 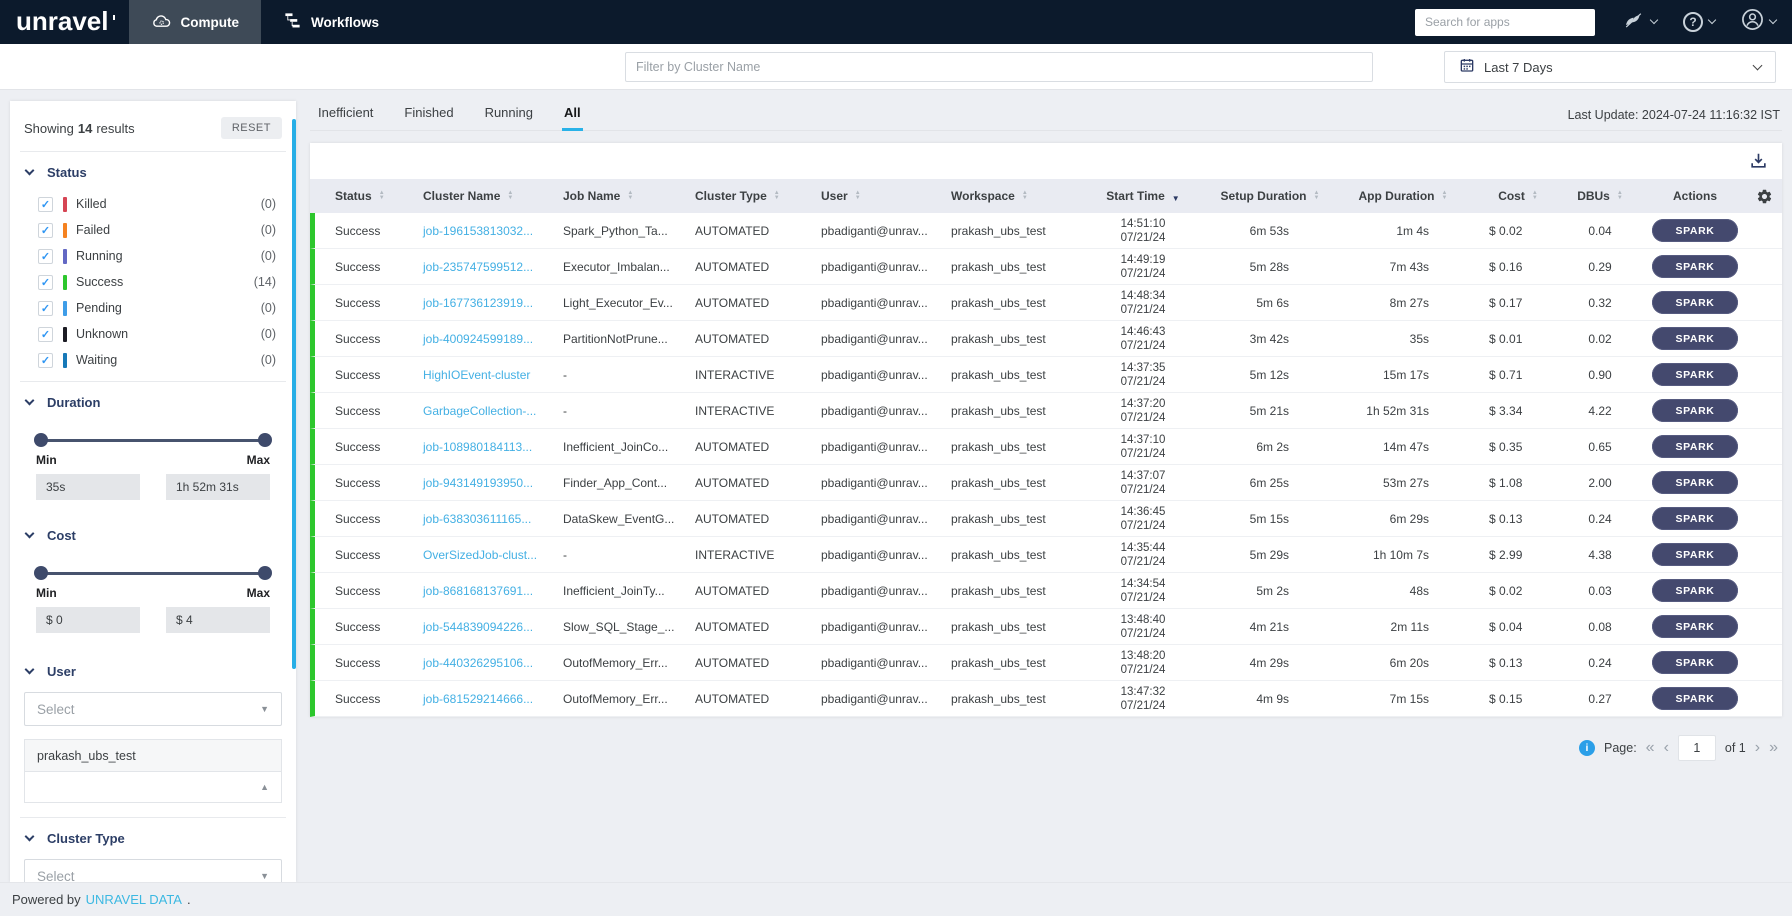 I want to click on column-header-cluster-name: Cluster Name ▲ ▼, so click(x=473, y=196).